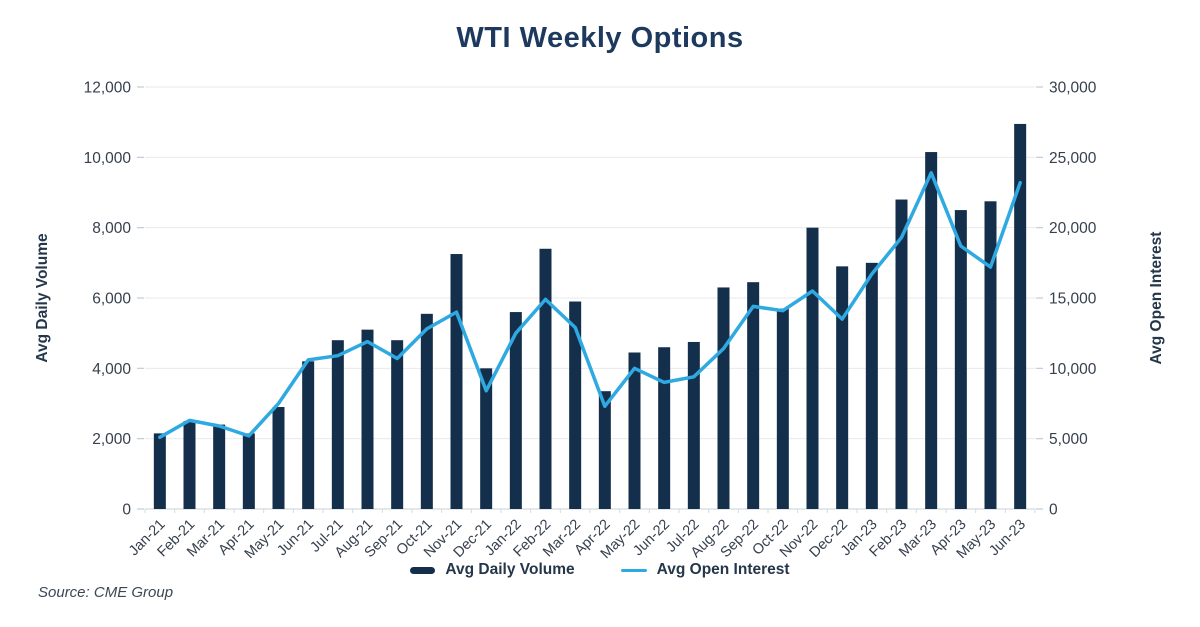  Describe the element at coordinates (600, 38) in the screenshot. I see `page-title: WTI Weekly Options` at that location.